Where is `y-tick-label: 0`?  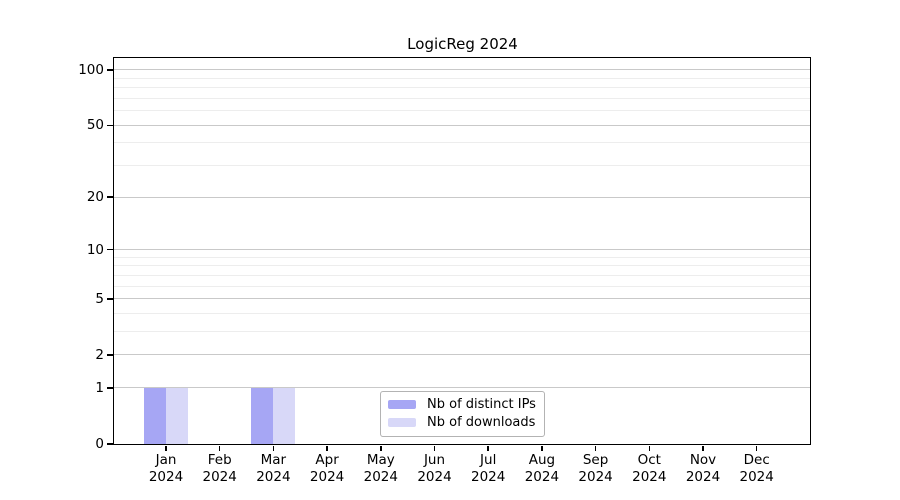
y-tick-label: 0 is located at coordinates (99, 444).